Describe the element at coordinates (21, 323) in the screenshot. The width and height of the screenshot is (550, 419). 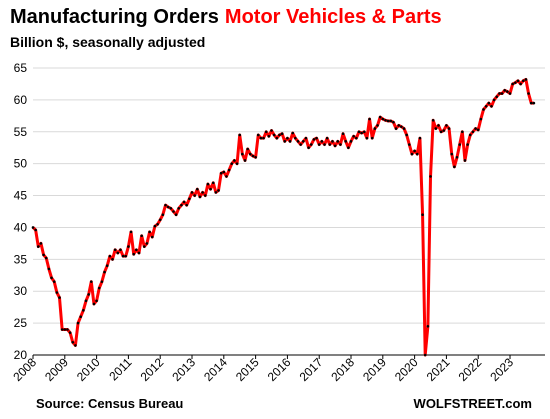
I see `y-tick-label: 25` at that location.